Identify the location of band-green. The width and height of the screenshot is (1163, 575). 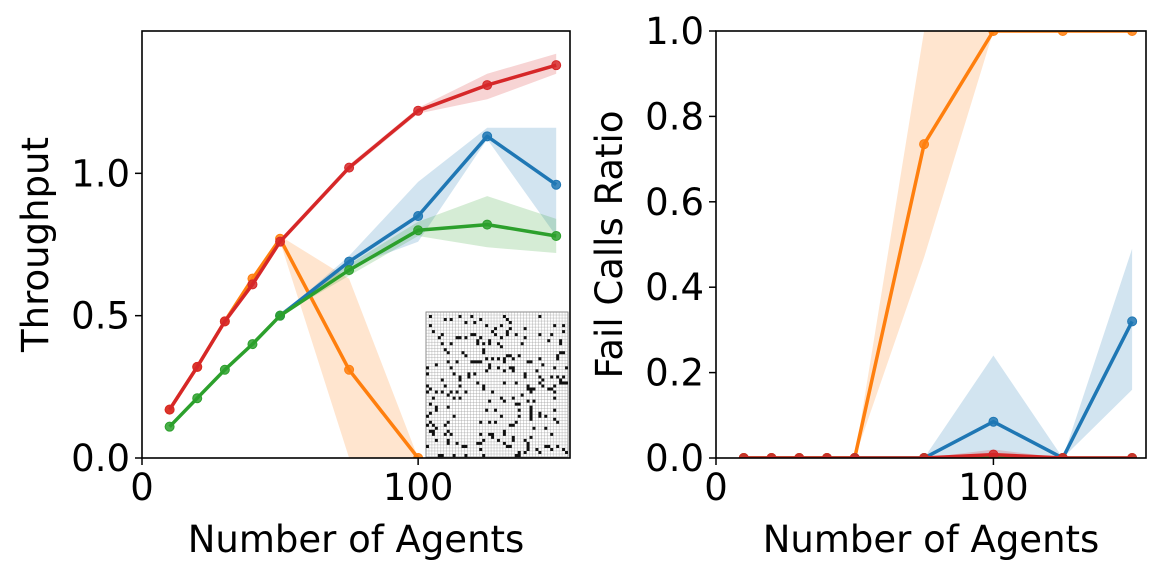
(363, 311).